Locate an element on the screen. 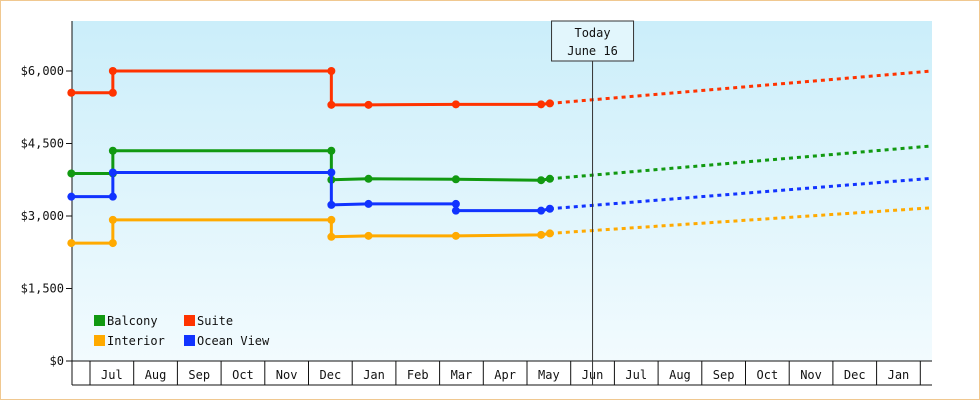 The width and height of the screenshot is (980, 401). y-tick-label: $1,500 is located at coordinates (42, 289).